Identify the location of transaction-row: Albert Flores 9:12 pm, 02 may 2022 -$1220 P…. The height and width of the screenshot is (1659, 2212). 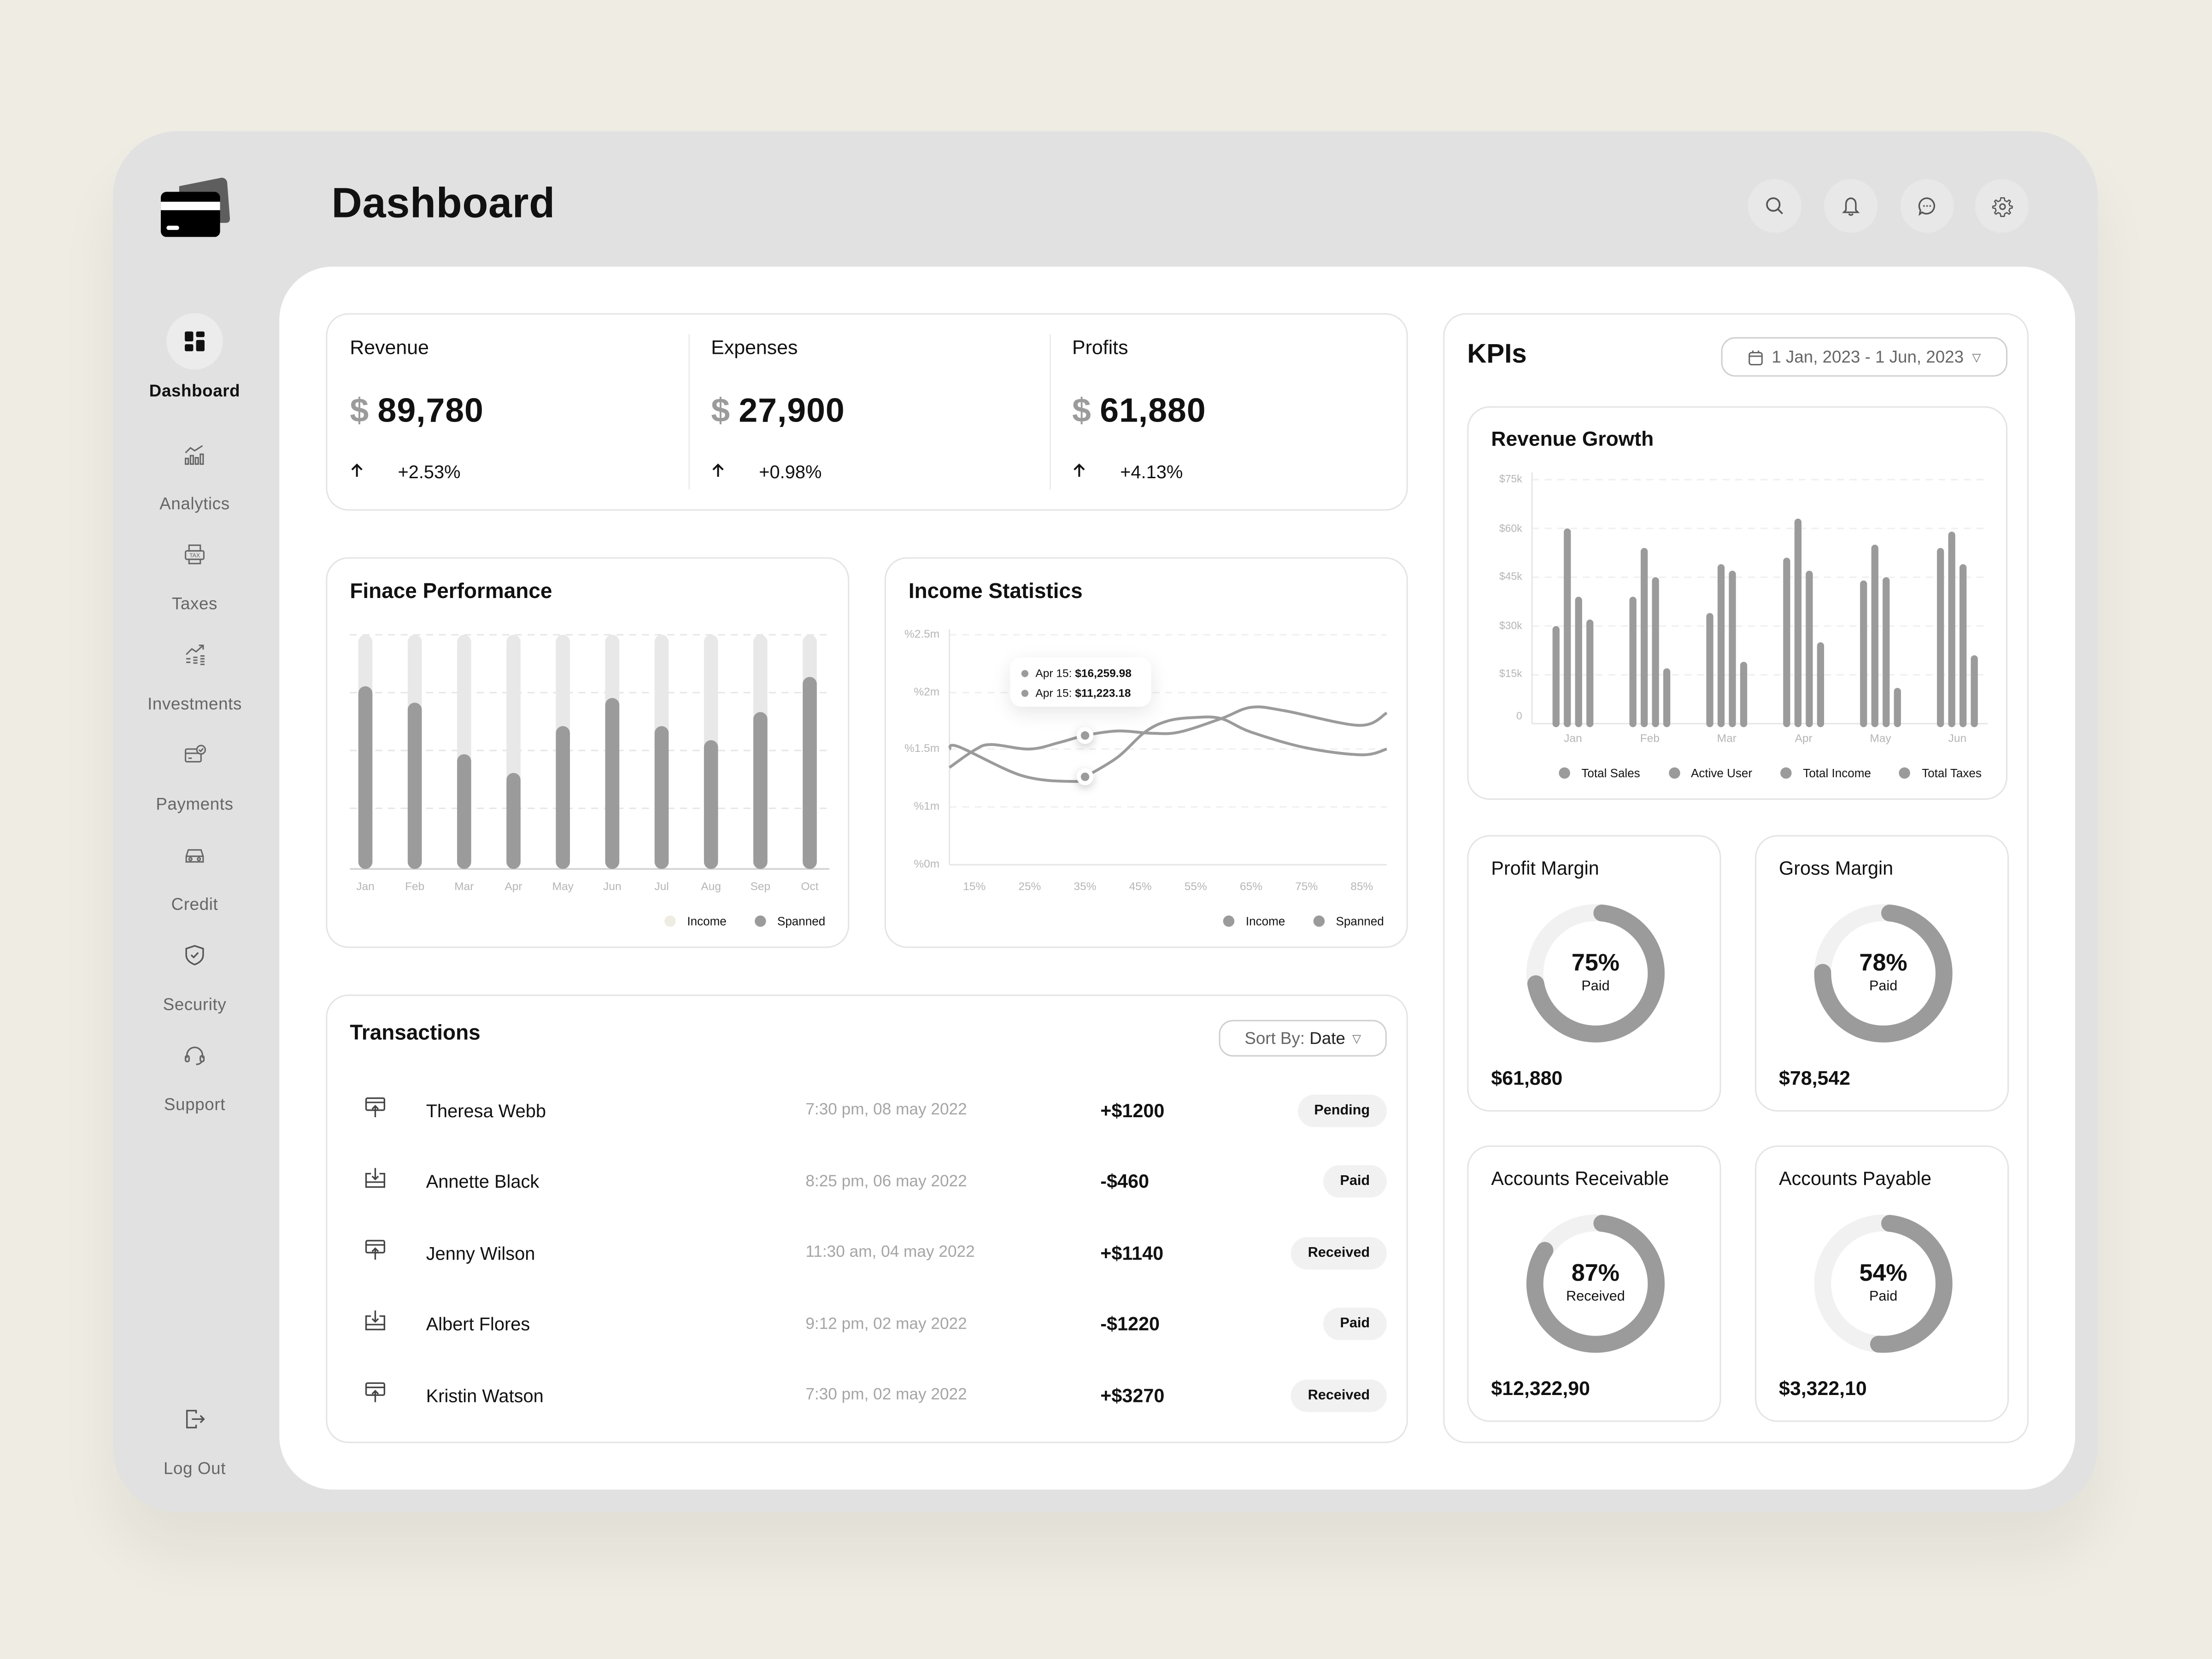
(868, 1324).